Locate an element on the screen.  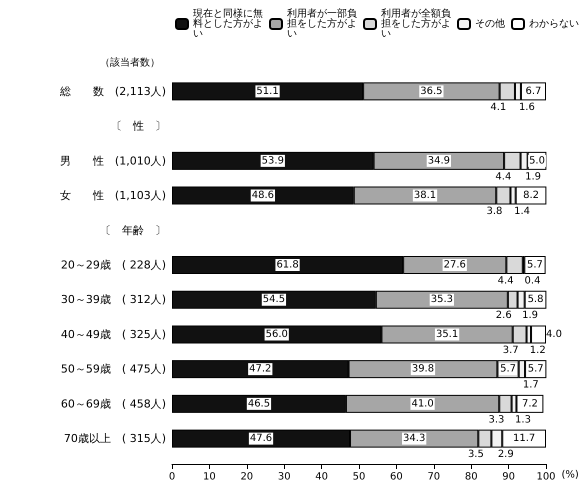
y-tick-label: 女 性 (1,103人) is located at coordinates (113, 195).